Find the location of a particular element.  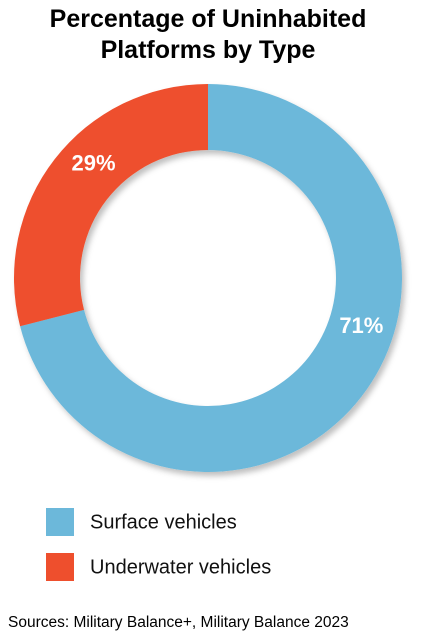

legend-label: Underwater vehicles is located at coordinates (180, 567).